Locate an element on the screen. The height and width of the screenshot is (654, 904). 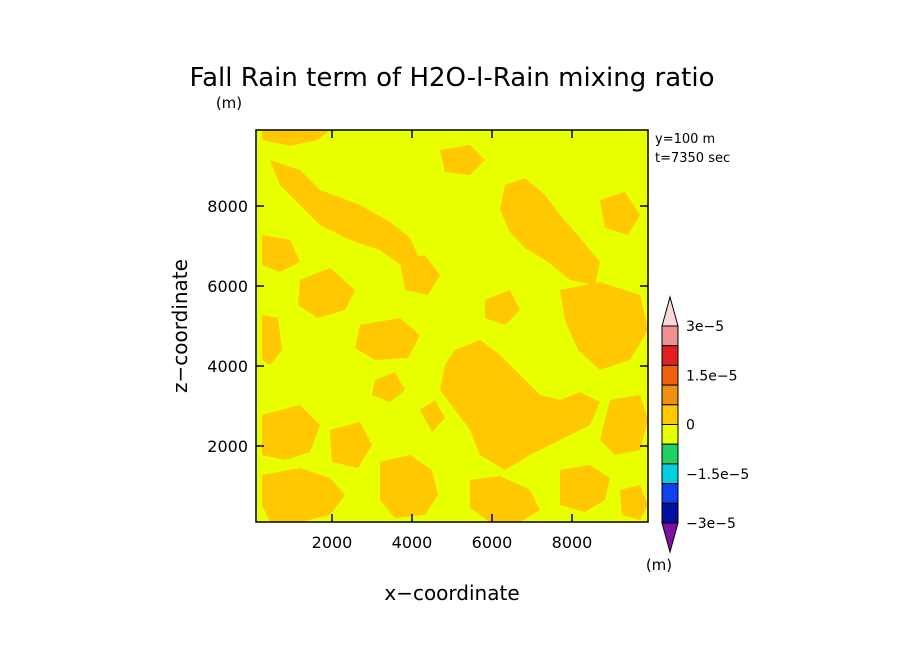
y-tick-label: 2000 is located at coordinates (227, 446).